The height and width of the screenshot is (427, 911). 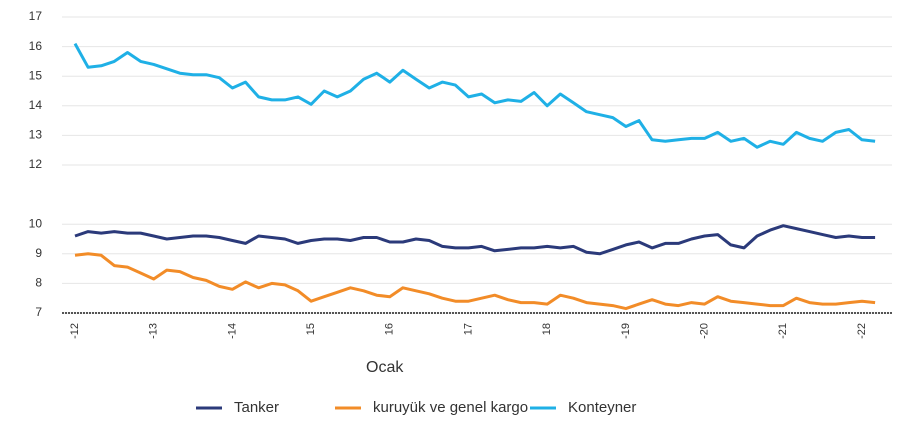 What do you see at coordinates (36, 105) in the screenshot?
I see `y-tick-label: 14` at bounding box center [36, 105].